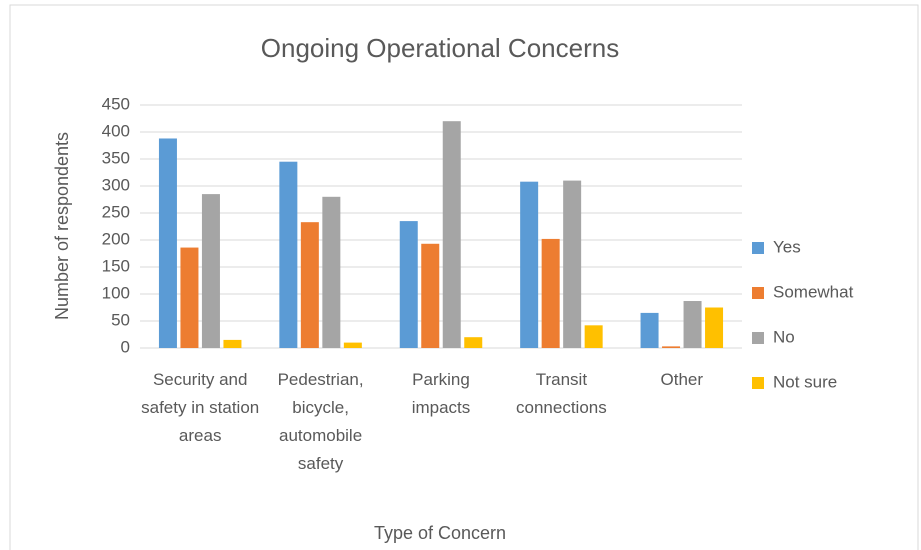 This screenshot has width=921, height=550. Describe the element at coordinates (116, 130) in the screenshot. I see `y-tick-label: 400` at that location.